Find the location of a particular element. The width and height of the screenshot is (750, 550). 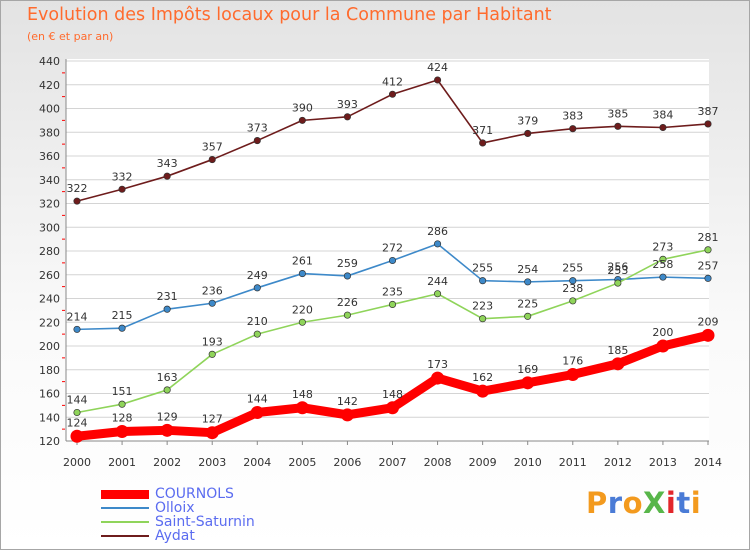

legend-label: Olloix is located at coordinates (175, 508).